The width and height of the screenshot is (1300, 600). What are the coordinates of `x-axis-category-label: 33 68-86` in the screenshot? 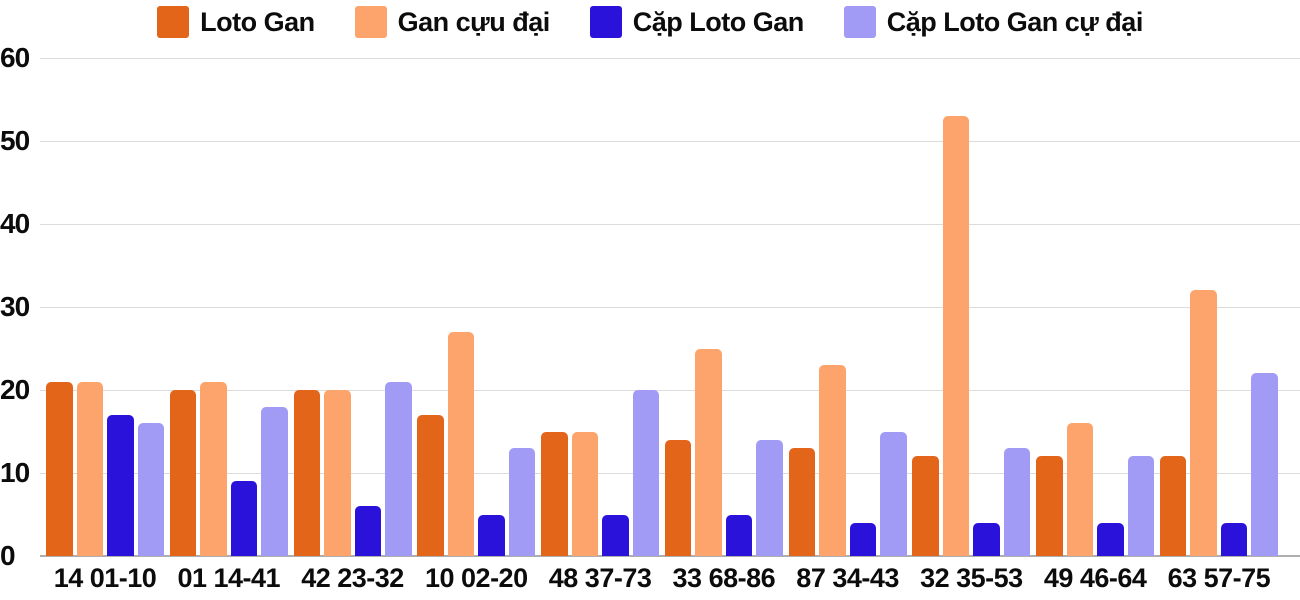 It's located at (724, 577).